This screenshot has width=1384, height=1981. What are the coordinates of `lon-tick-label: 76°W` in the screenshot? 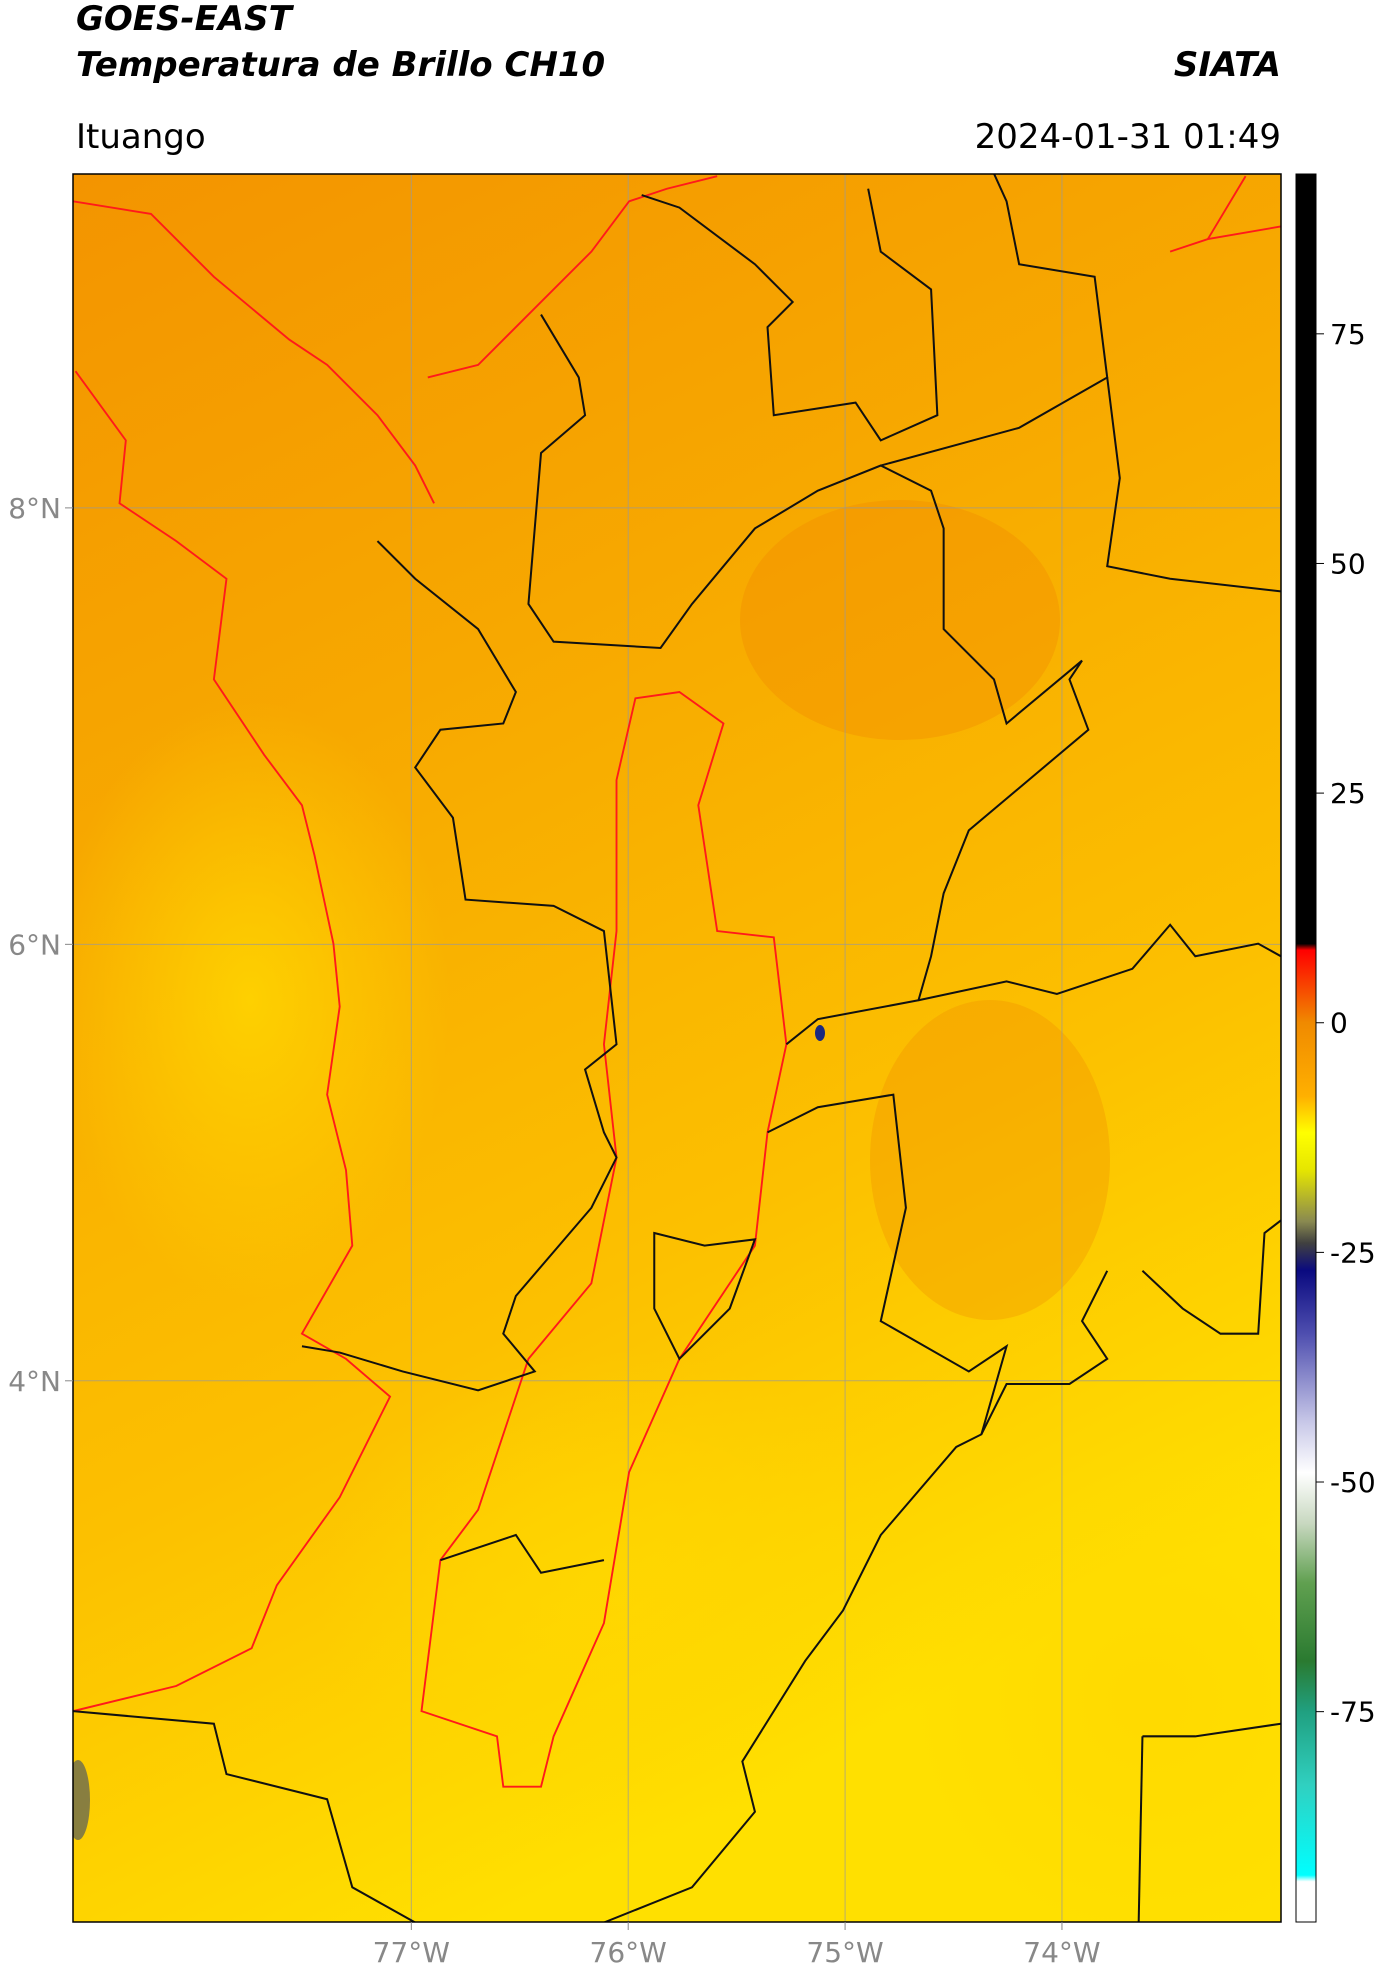 It's located at (628, 1952).